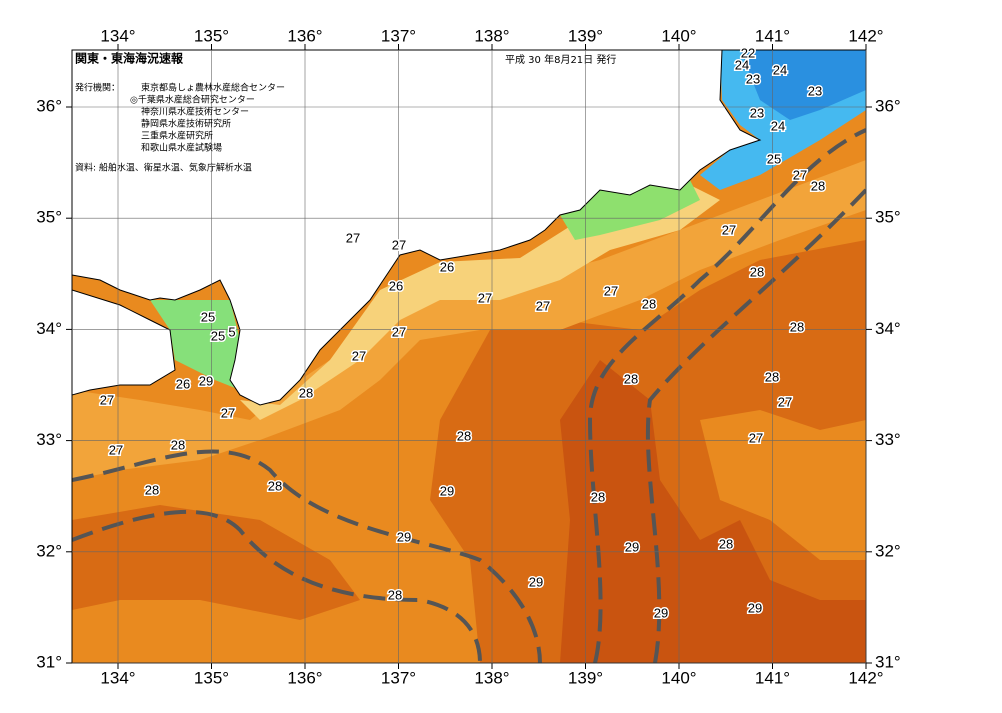  Describe the element at coordinates (192, 100) in the screenshot. I see `issuer: ◎千葉県水産総合研究センター` at that location.